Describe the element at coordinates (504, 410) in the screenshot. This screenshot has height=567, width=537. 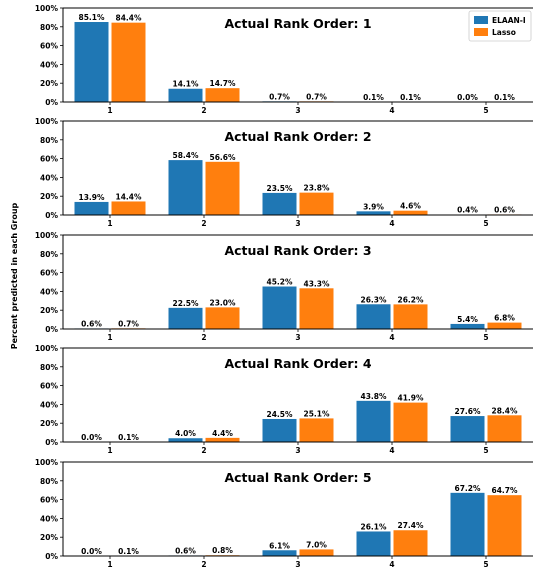
I see `bar-value-label: 28.4%` at that location.